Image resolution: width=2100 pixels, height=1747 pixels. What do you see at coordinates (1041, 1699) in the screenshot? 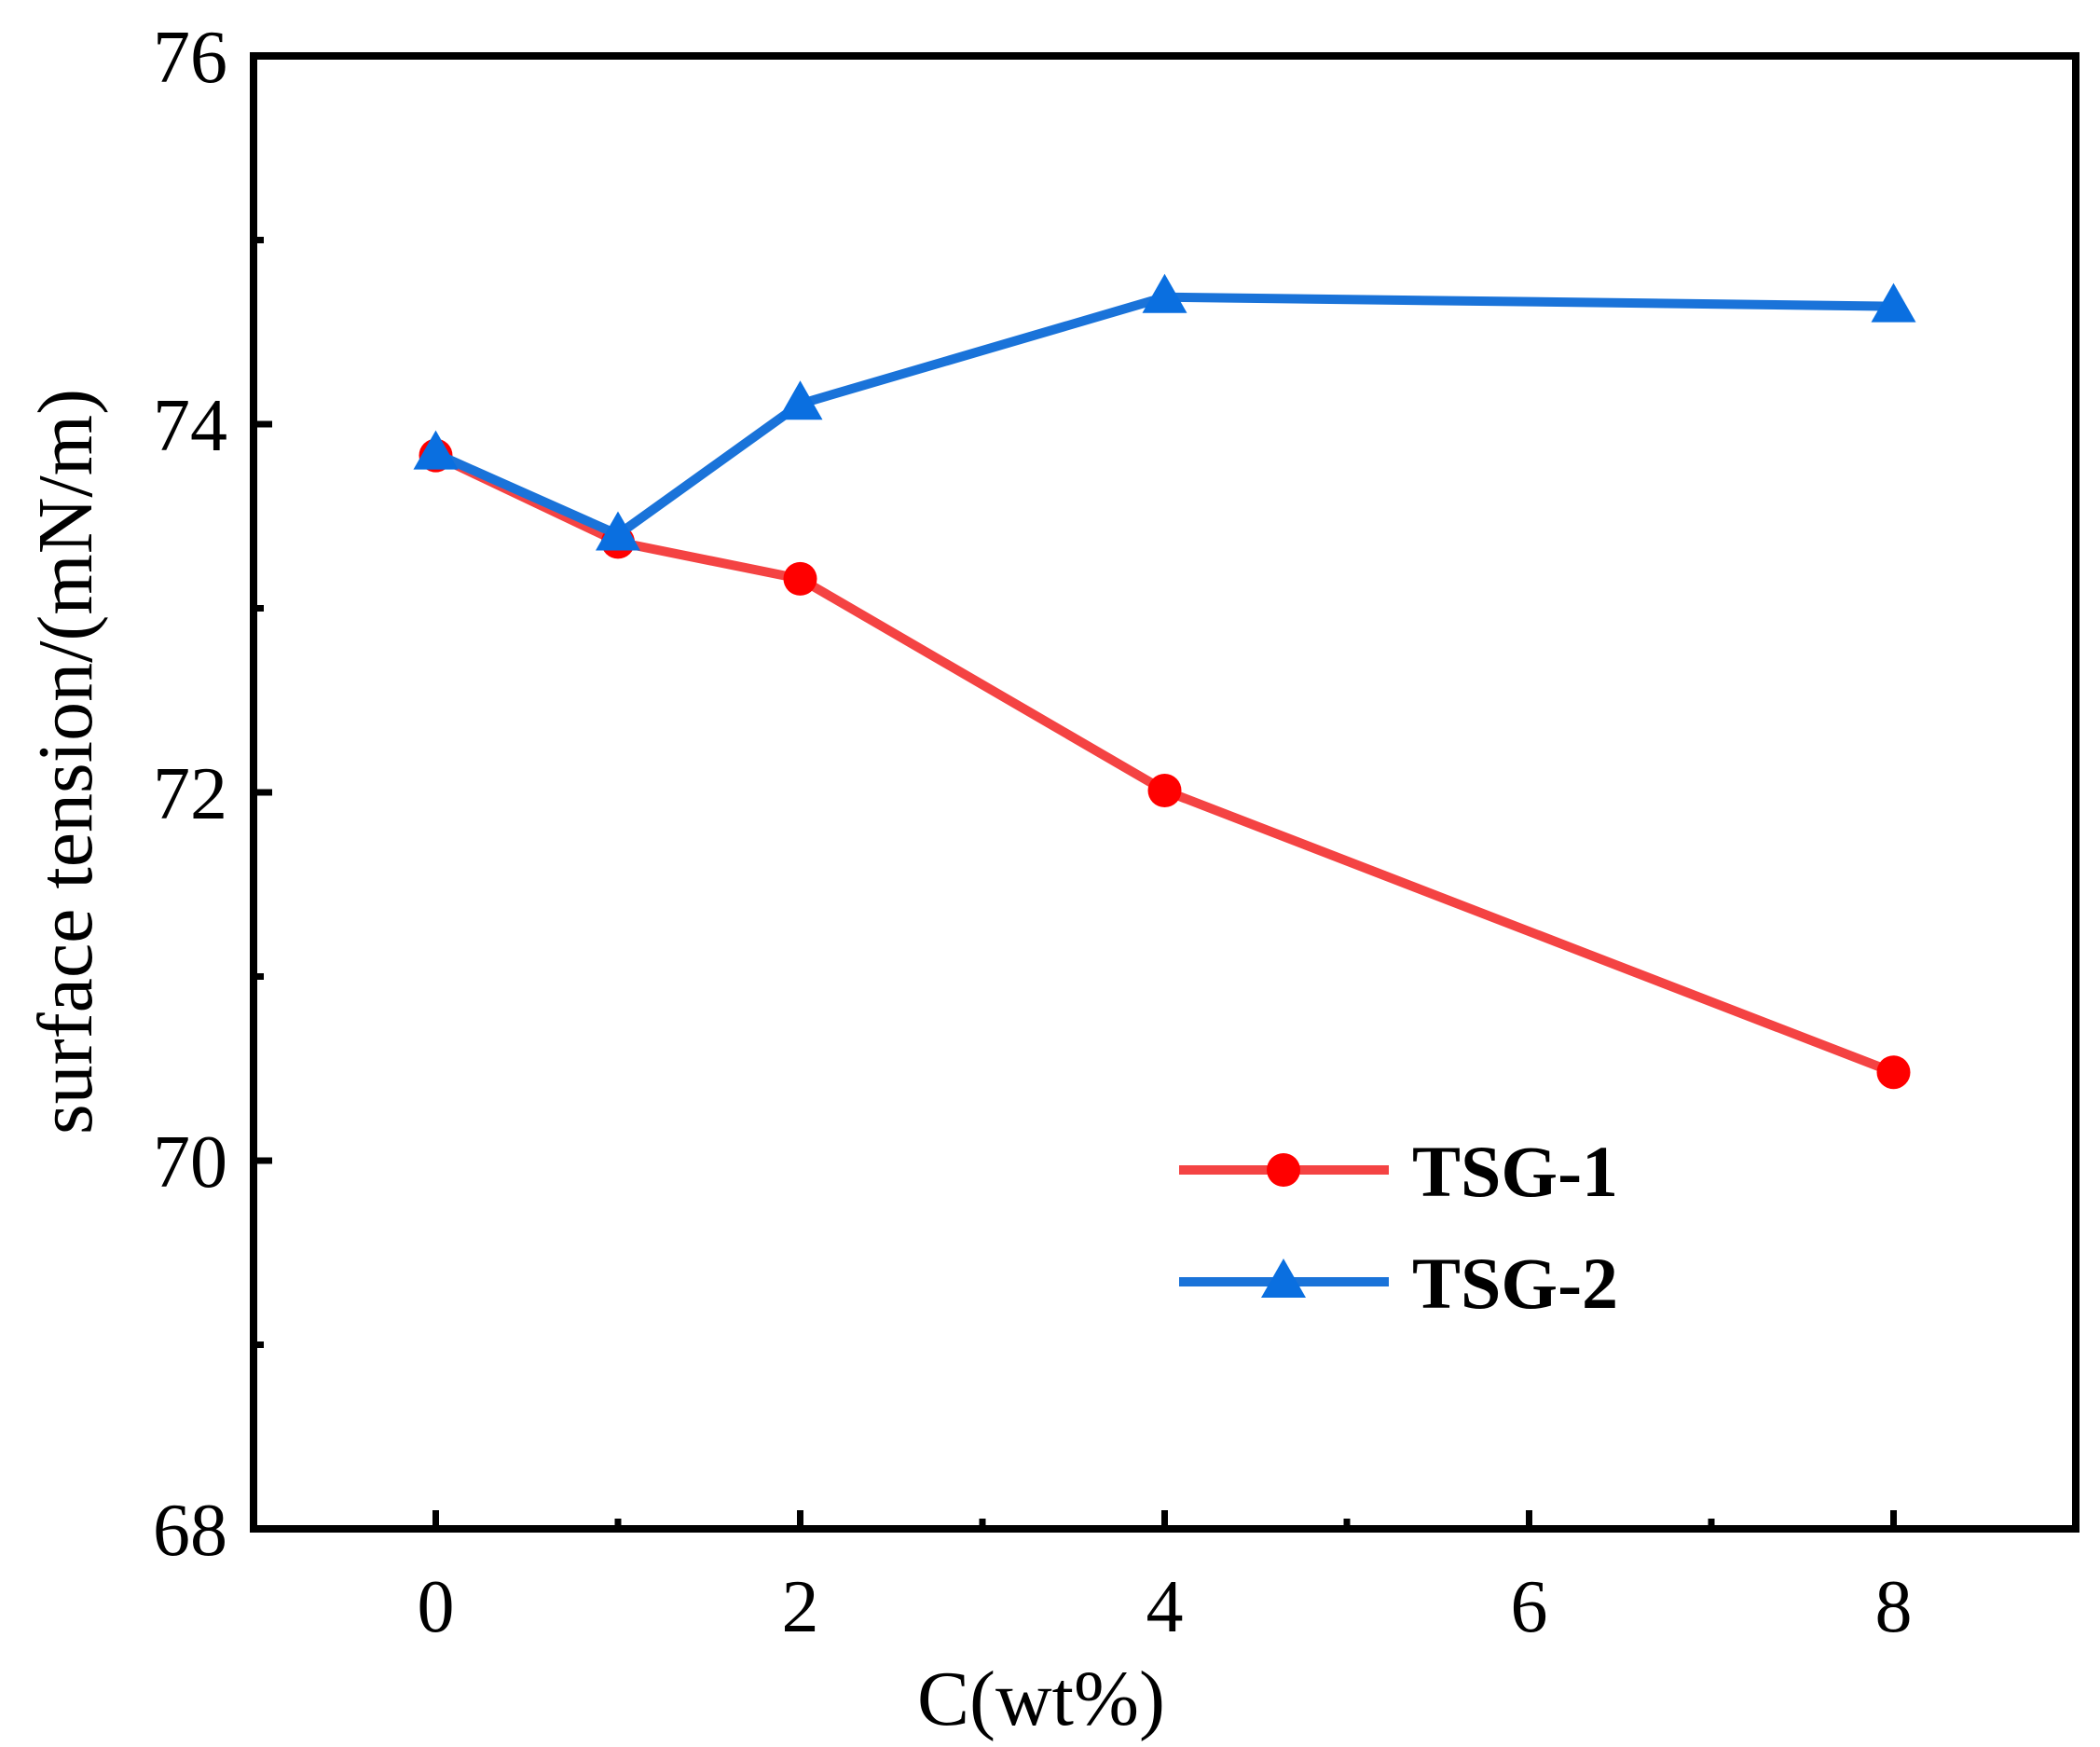
I see `x-axis-title: C(wt%)` at bounding box center [1041, 1699].